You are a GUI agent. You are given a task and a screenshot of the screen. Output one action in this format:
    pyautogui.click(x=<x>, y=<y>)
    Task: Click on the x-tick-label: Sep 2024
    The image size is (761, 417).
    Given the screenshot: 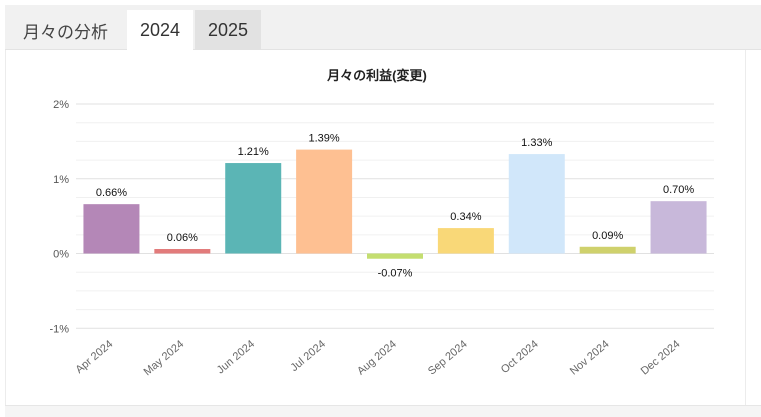 What is the action you would take?
    pyautogui.click(x=448, y=357)
    